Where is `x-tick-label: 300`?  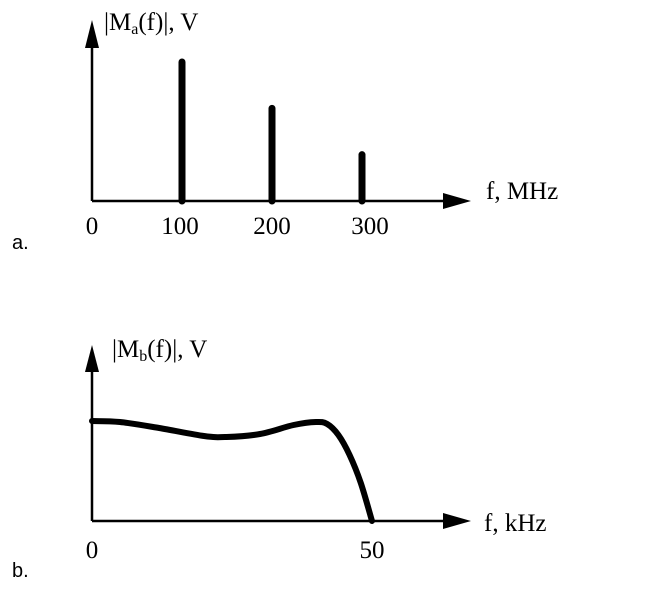 x-tick-label: 300 is located at coordinates (370, 226).